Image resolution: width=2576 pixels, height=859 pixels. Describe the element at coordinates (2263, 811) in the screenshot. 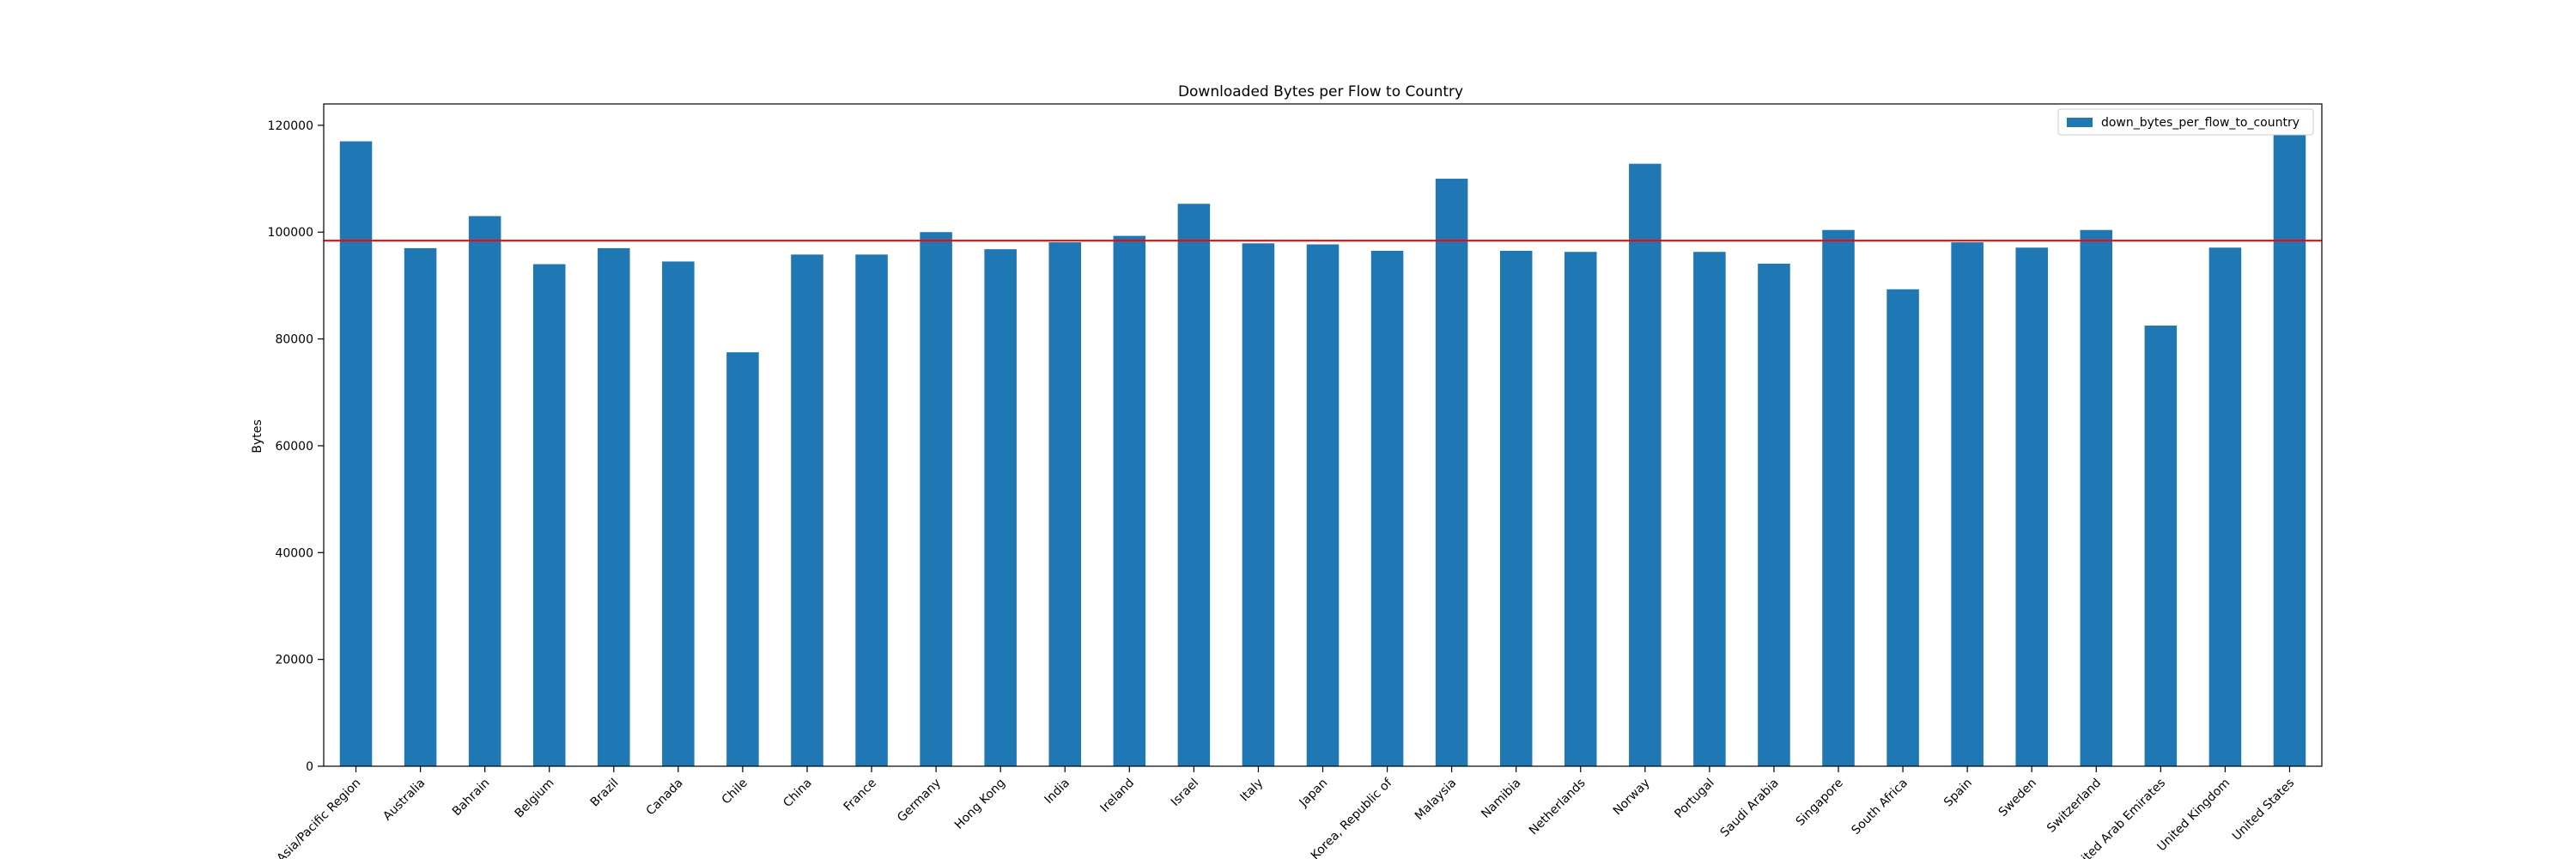

I see `x-tick-label-30: United States` at that location.